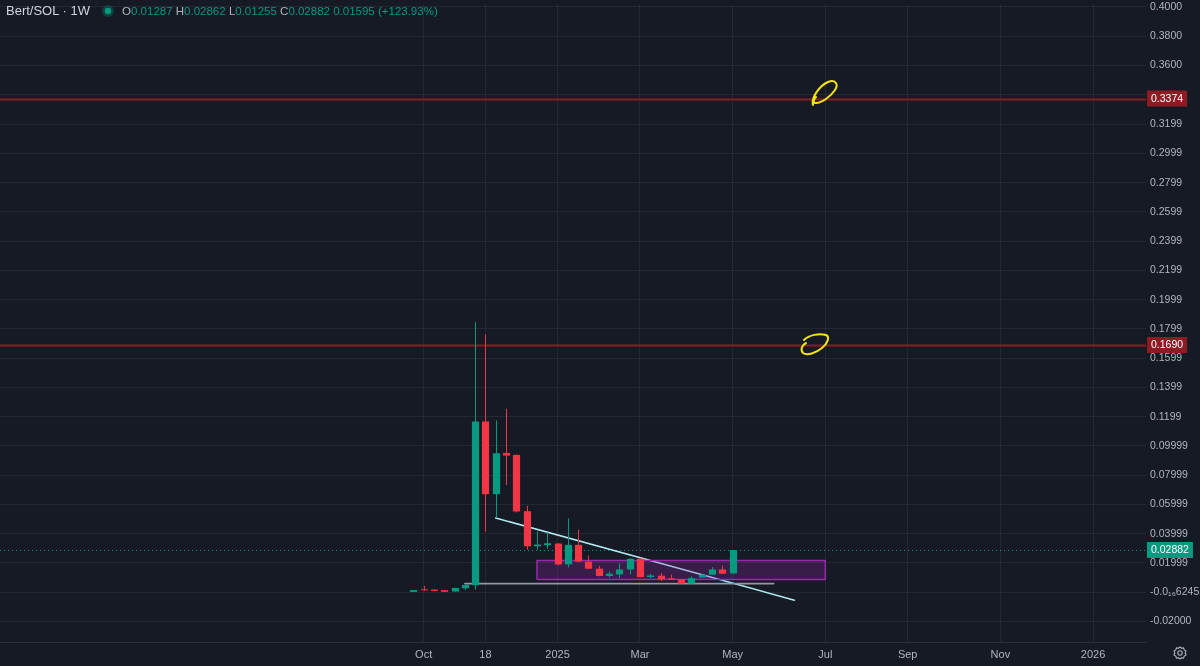 The image size is (1200, 666). Describe the element at coordinates (1166, 6) in the screenshot. I see `y-tick-label: 0.4000` at that location.